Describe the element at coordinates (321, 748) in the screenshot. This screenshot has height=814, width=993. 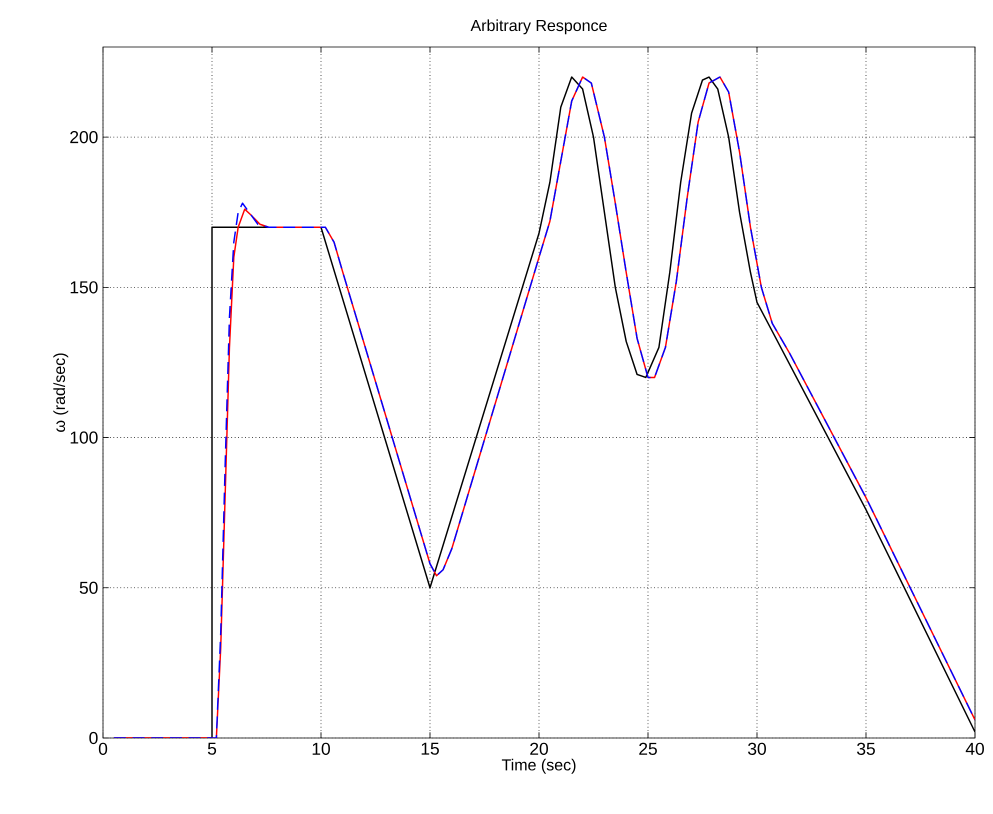
I see `x-tick-label: 10` at that location.